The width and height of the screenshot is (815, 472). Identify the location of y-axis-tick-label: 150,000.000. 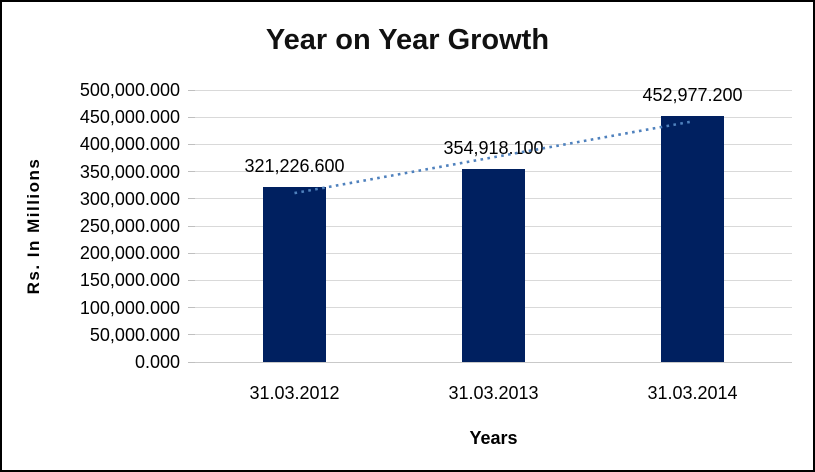
(129, 280).